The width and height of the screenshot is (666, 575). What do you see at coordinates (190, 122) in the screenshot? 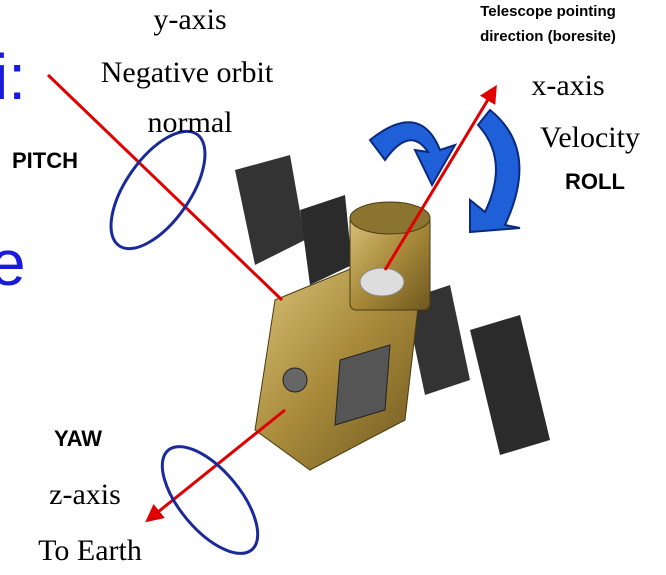
I see `axis-label: normal` at bounding box center [190, 122].